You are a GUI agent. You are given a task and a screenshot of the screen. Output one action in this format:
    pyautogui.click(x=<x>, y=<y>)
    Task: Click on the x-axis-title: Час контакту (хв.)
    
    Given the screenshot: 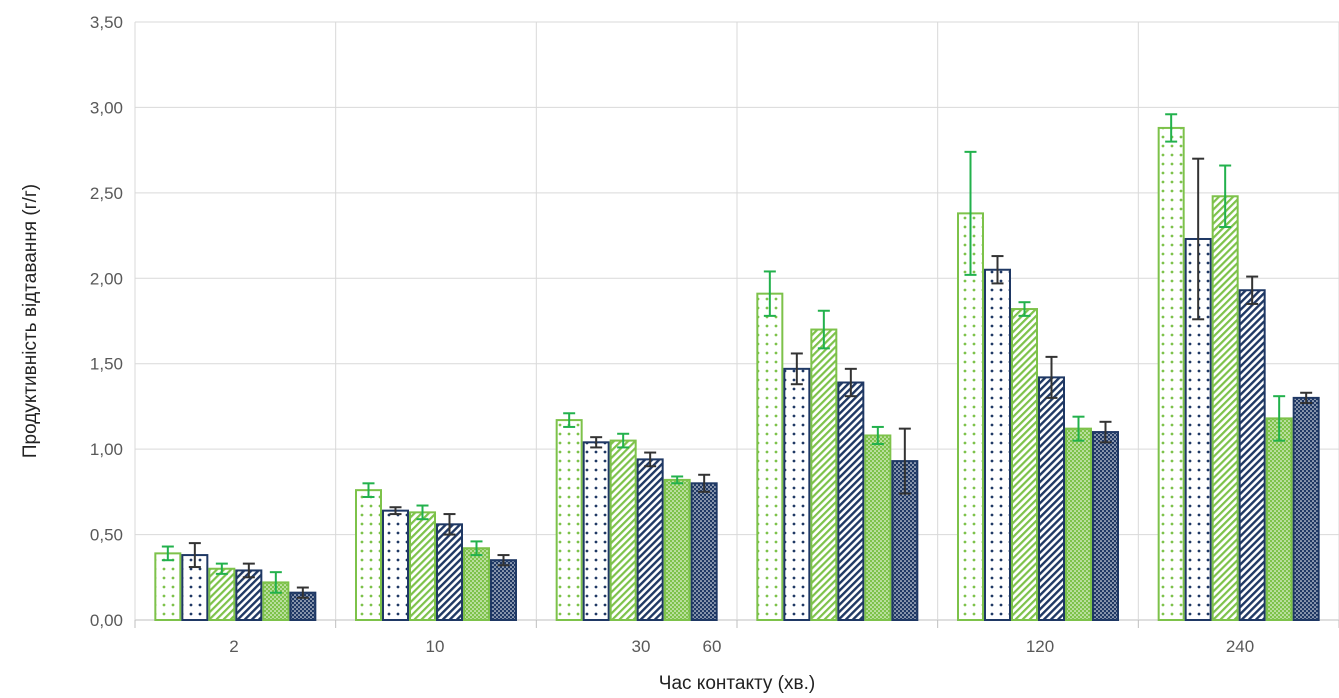 What is the action you would take?
    pyautogui.click(x=737, y=683)
    